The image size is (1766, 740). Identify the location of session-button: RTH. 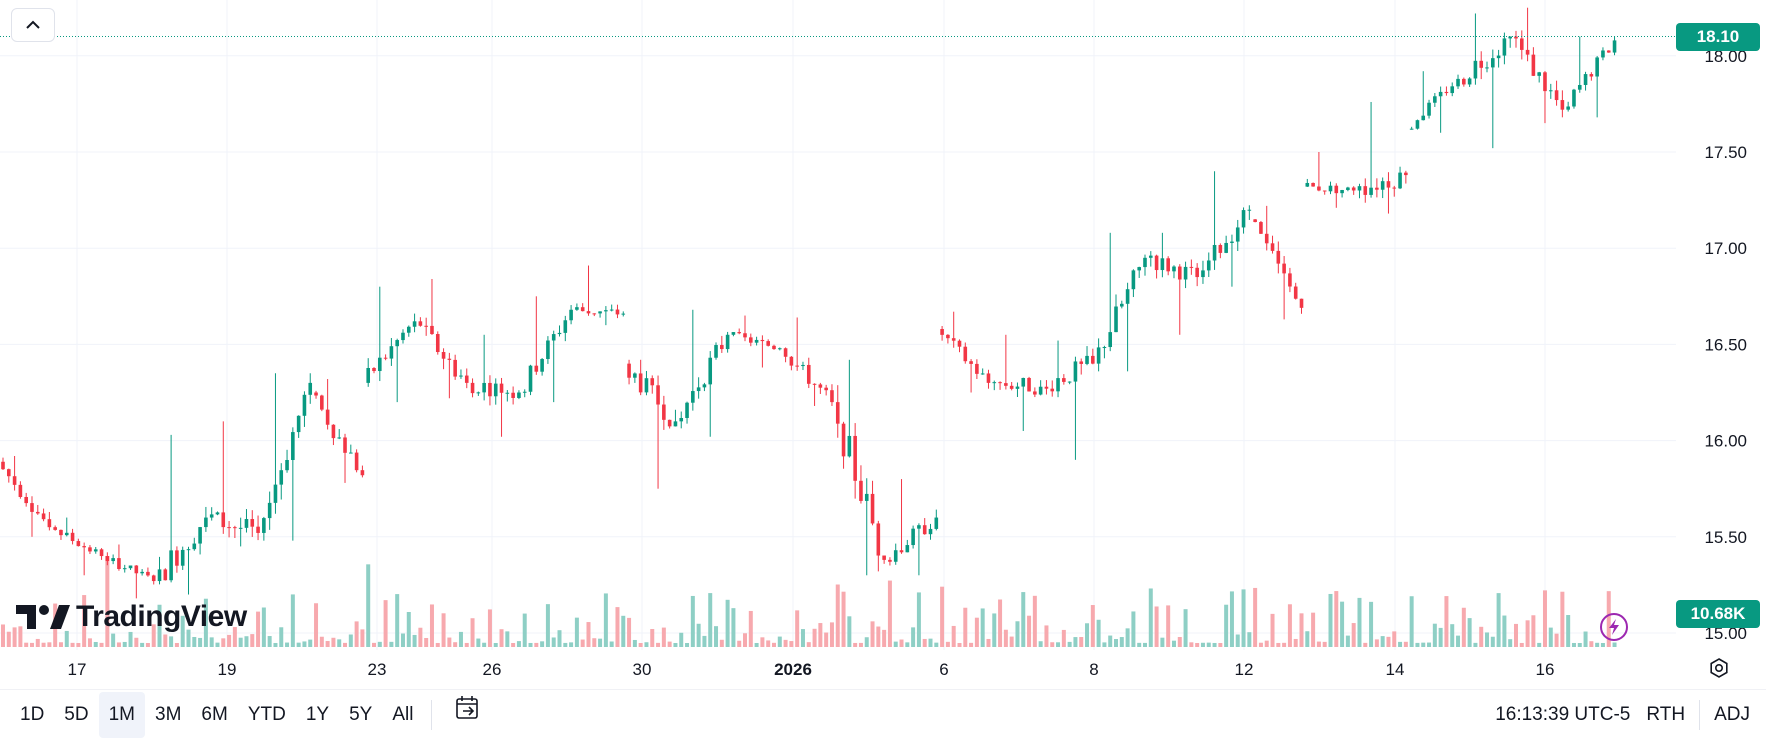
(1666, 714).